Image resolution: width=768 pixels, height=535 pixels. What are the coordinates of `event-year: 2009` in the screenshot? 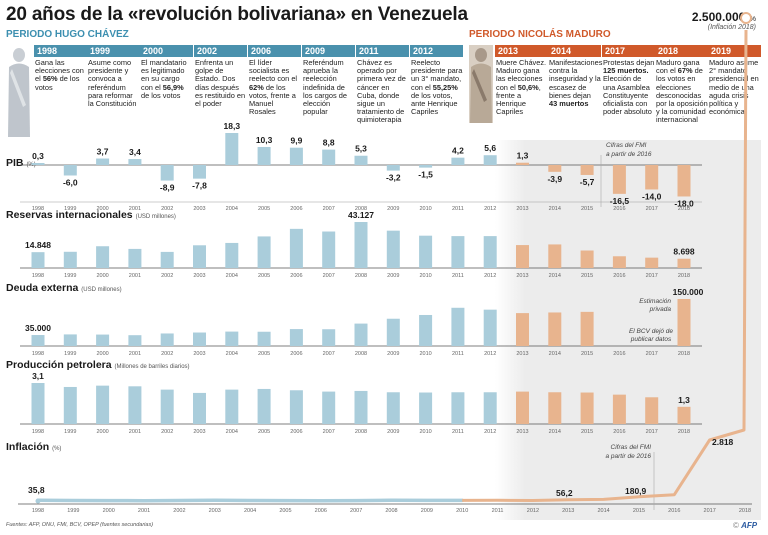 It's located at (328, 51).